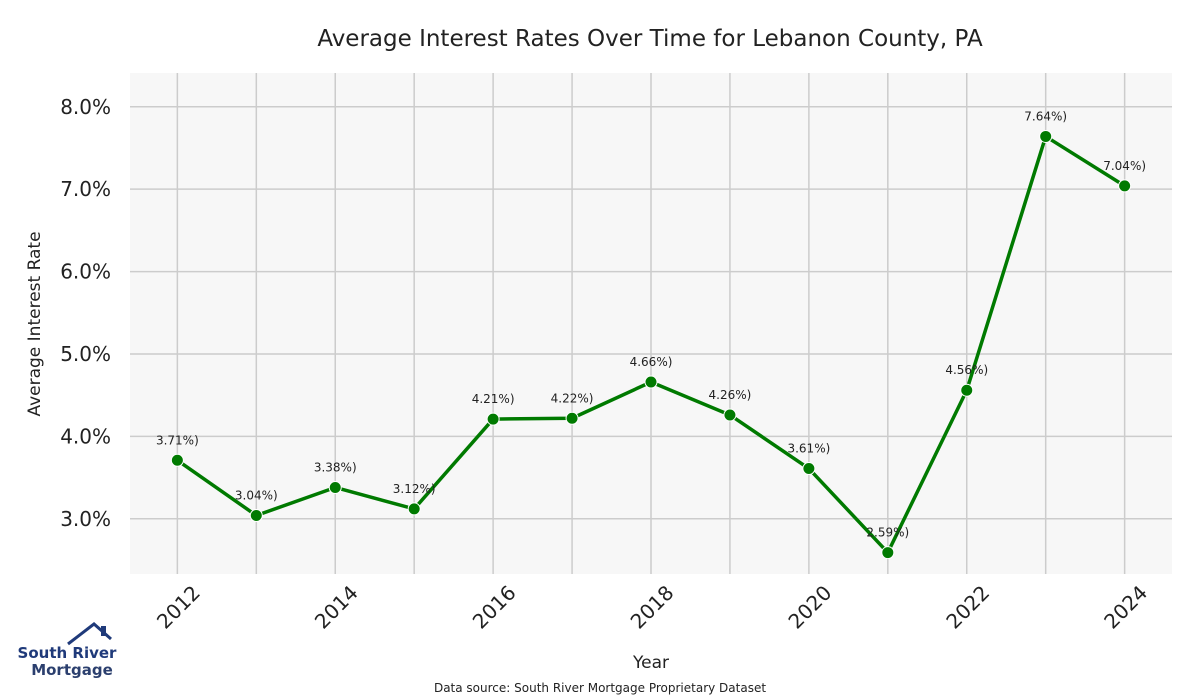 Image resolution: width=1200 pixels, height=700 pixels. Describe the element at coordinates (572, 398) in the screenshot. I see `data-label: 4.22%)` at that location.